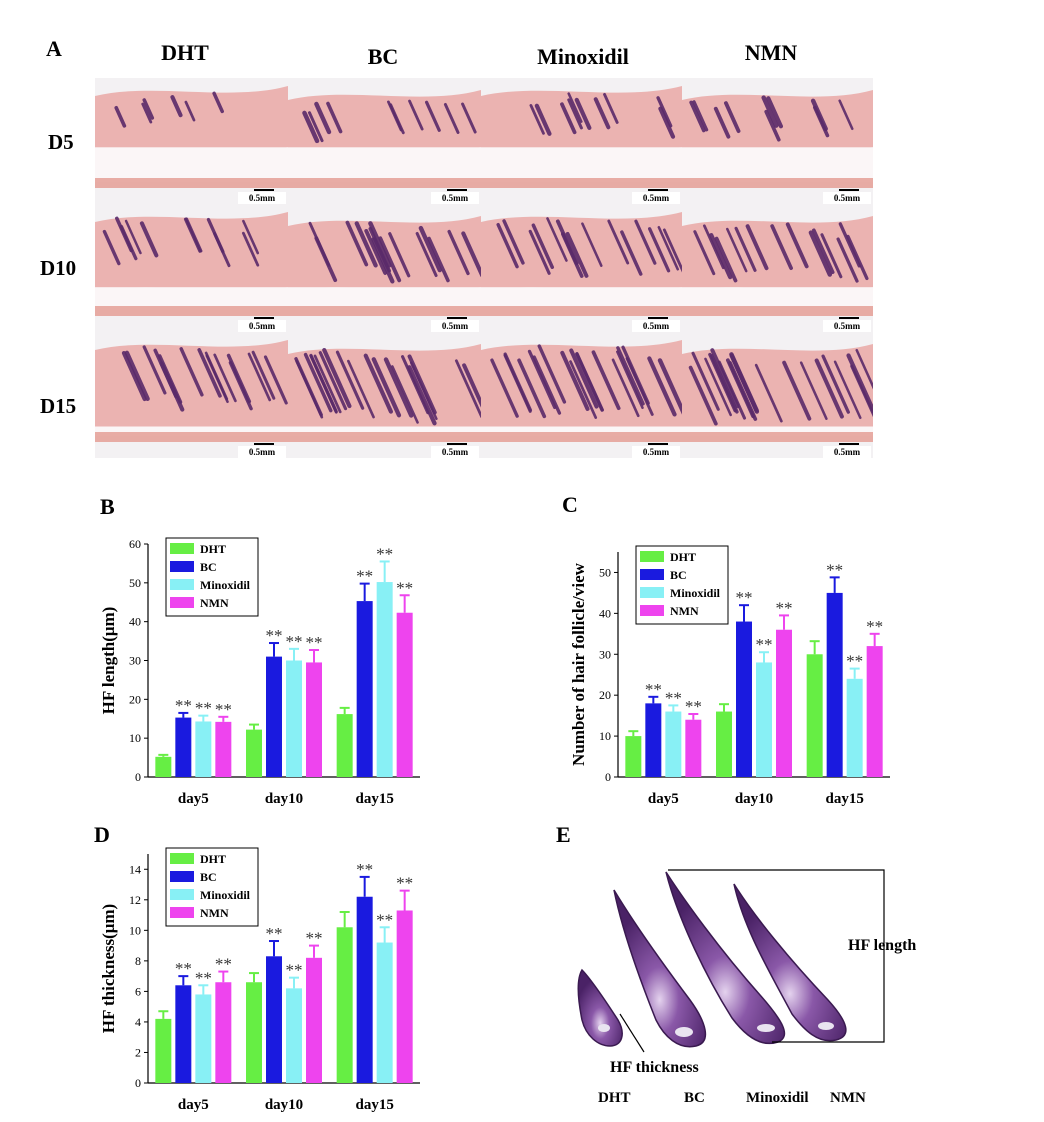  What do you see at coordinates (563, 834) in the screenshot?
I see `panel-e-letter: E` at bounding box center [563, 834].